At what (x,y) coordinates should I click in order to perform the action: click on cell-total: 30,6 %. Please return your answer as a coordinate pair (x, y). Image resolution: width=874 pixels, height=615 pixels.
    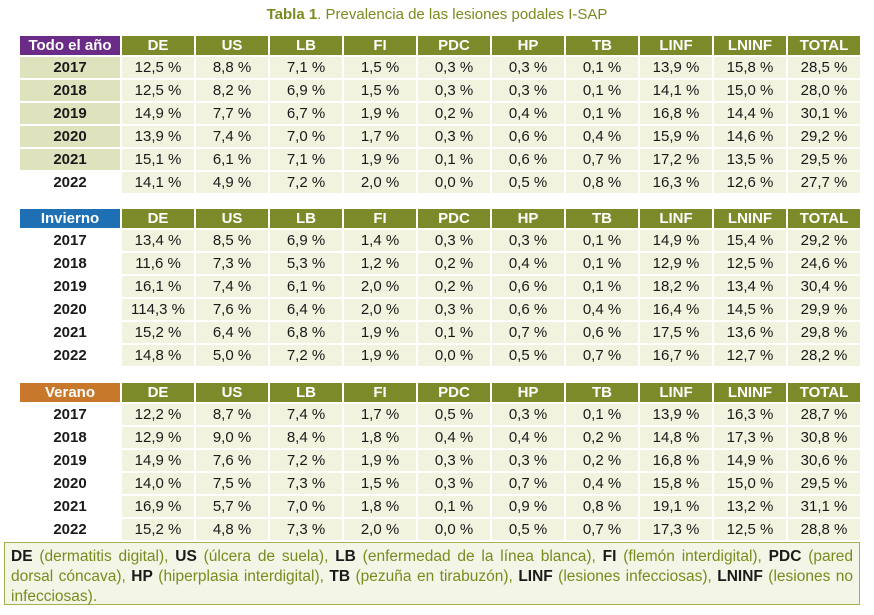
    Looking at the image, I should click on (824, 460).